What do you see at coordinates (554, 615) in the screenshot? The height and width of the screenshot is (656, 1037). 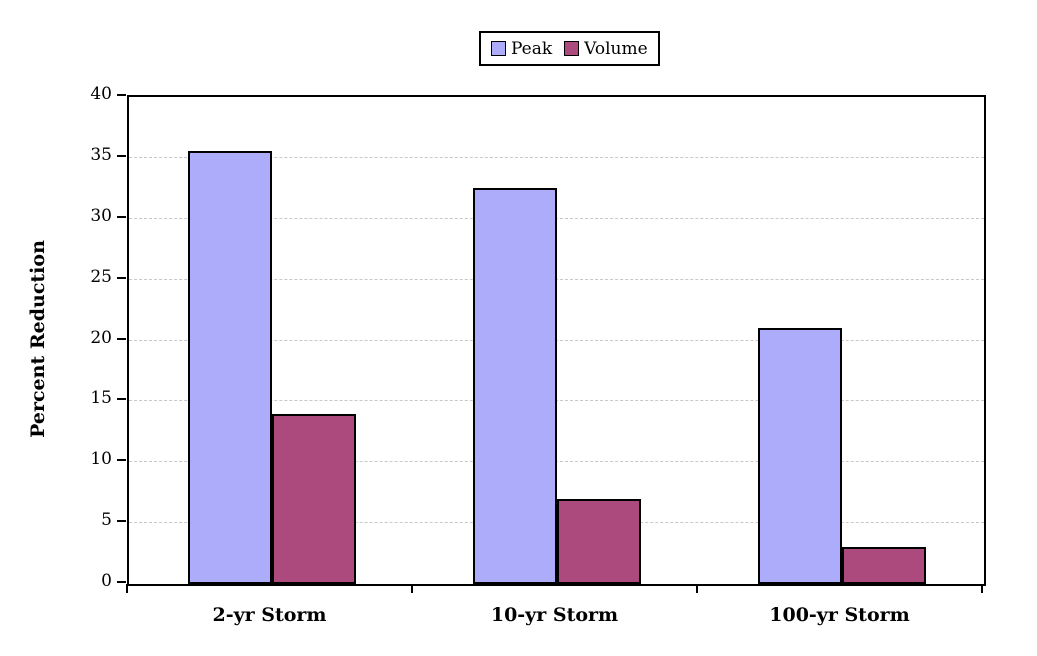 I see `x-category-label-10-yr-storm: 10-yr Storm` at bounding box center [554, 615].